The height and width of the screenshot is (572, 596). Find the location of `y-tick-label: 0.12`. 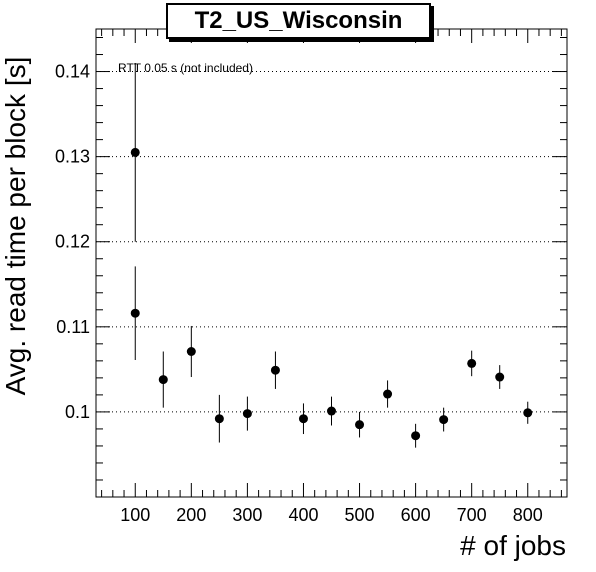

y-tick-label: 0.12 is located at coordinates (72, 242).